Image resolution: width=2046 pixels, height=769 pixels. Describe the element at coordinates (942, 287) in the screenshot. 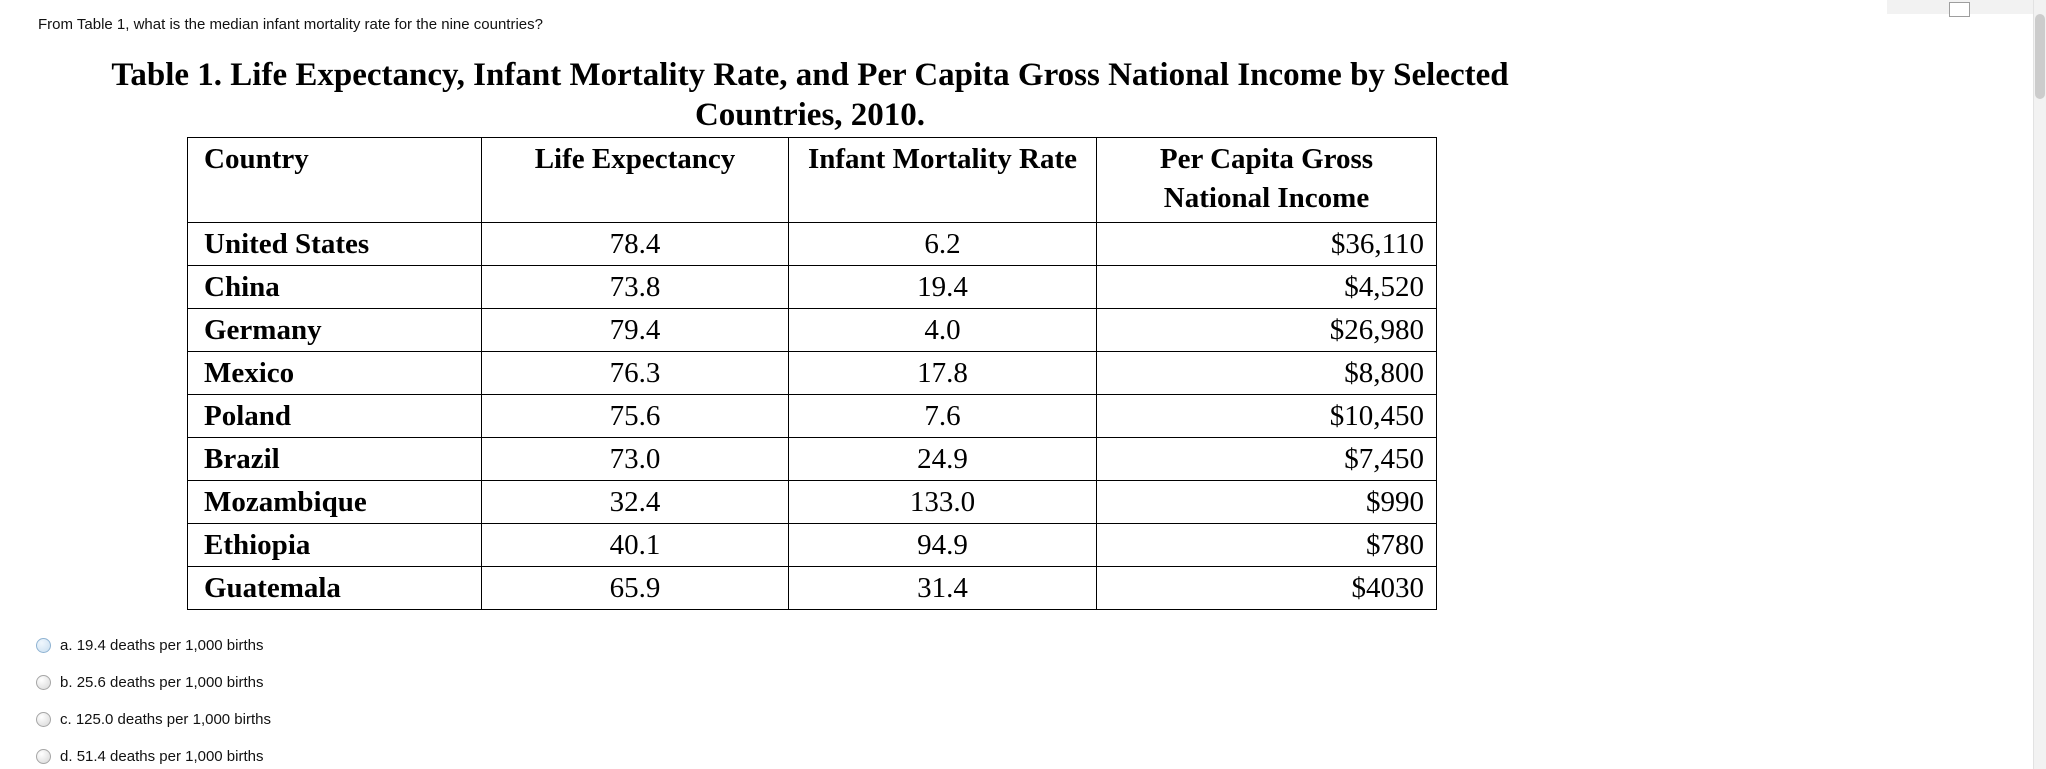

I see `cell-infant-mortality: 19.4` at that location.